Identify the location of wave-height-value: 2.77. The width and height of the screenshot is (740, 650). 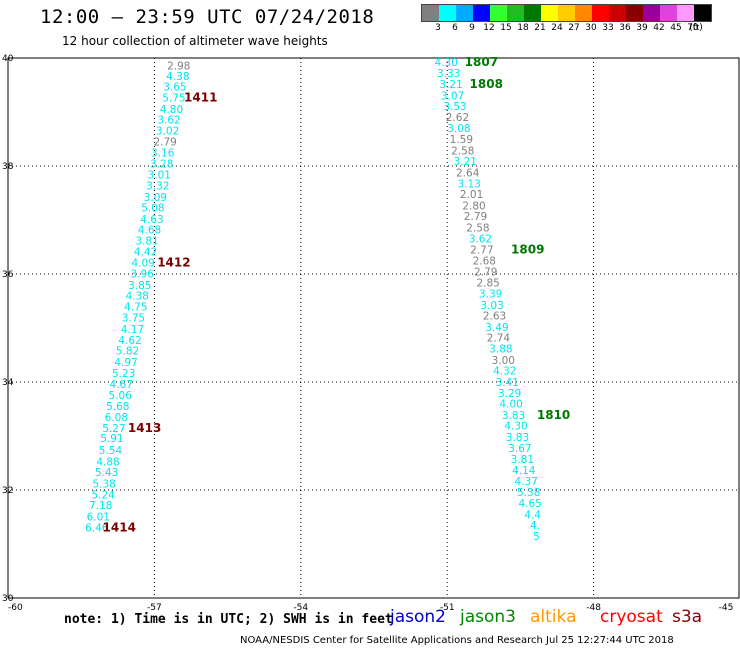
(481, 251).